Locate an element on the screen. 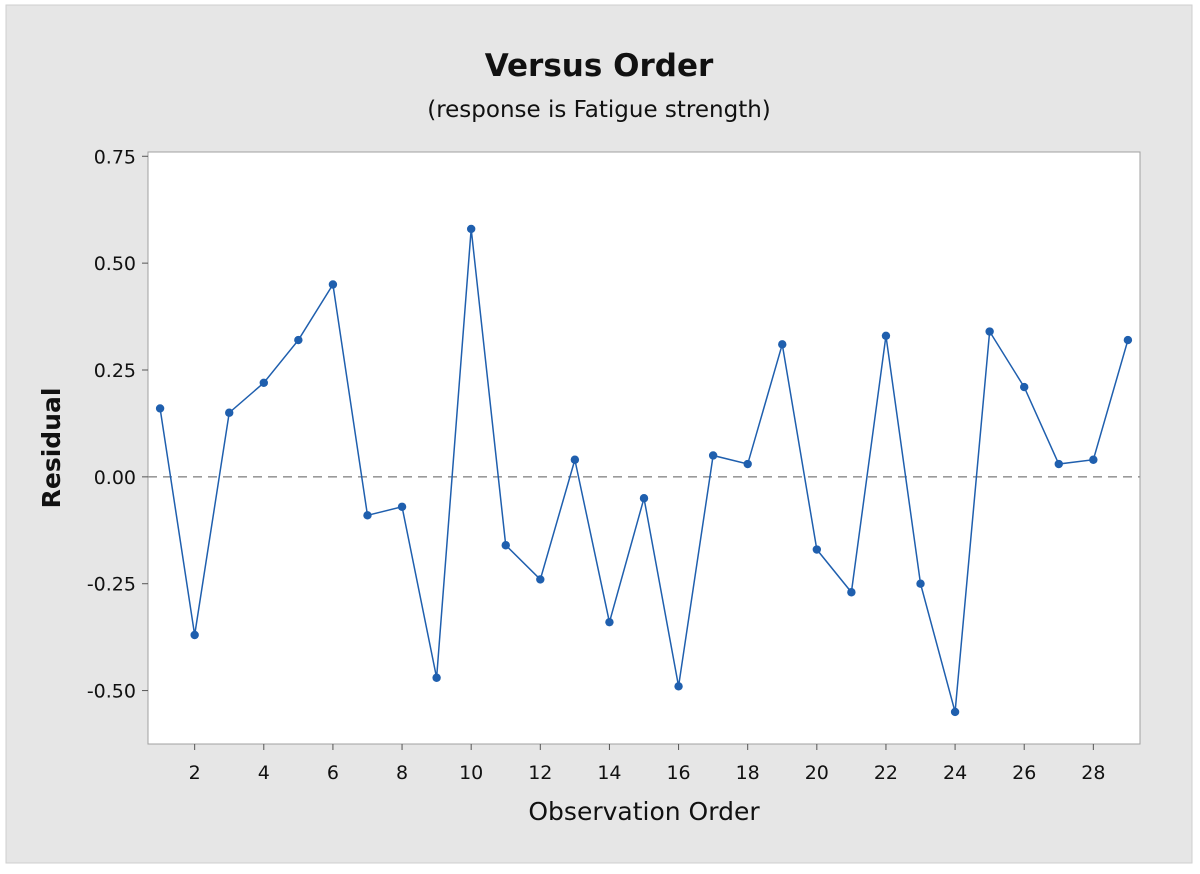 This screenshot has width=1200, height=874. y-tick-label: 0.00 is located at coordinates (115, 478).